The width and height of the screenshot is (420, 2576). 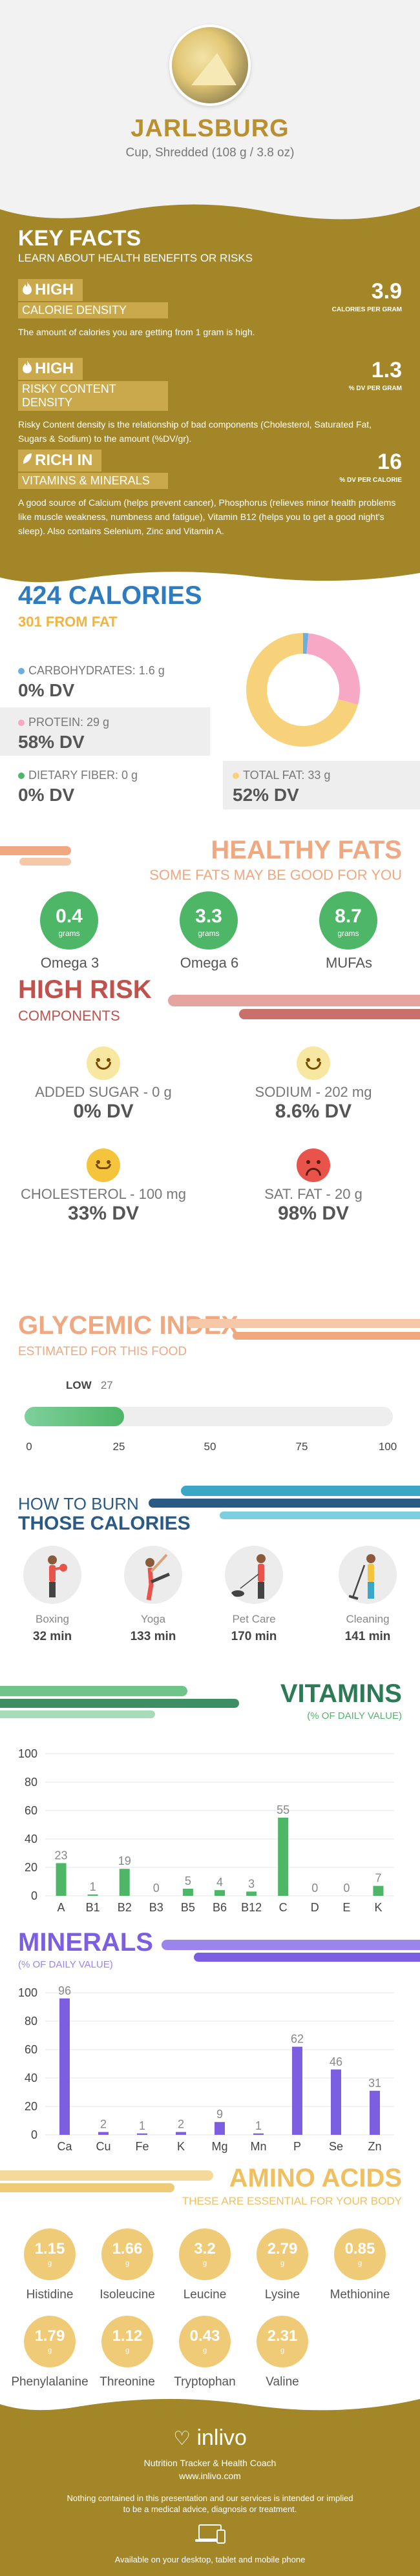 I want to click on activity-boxing: Boxing 32 min, so click(x=52, y=1595).